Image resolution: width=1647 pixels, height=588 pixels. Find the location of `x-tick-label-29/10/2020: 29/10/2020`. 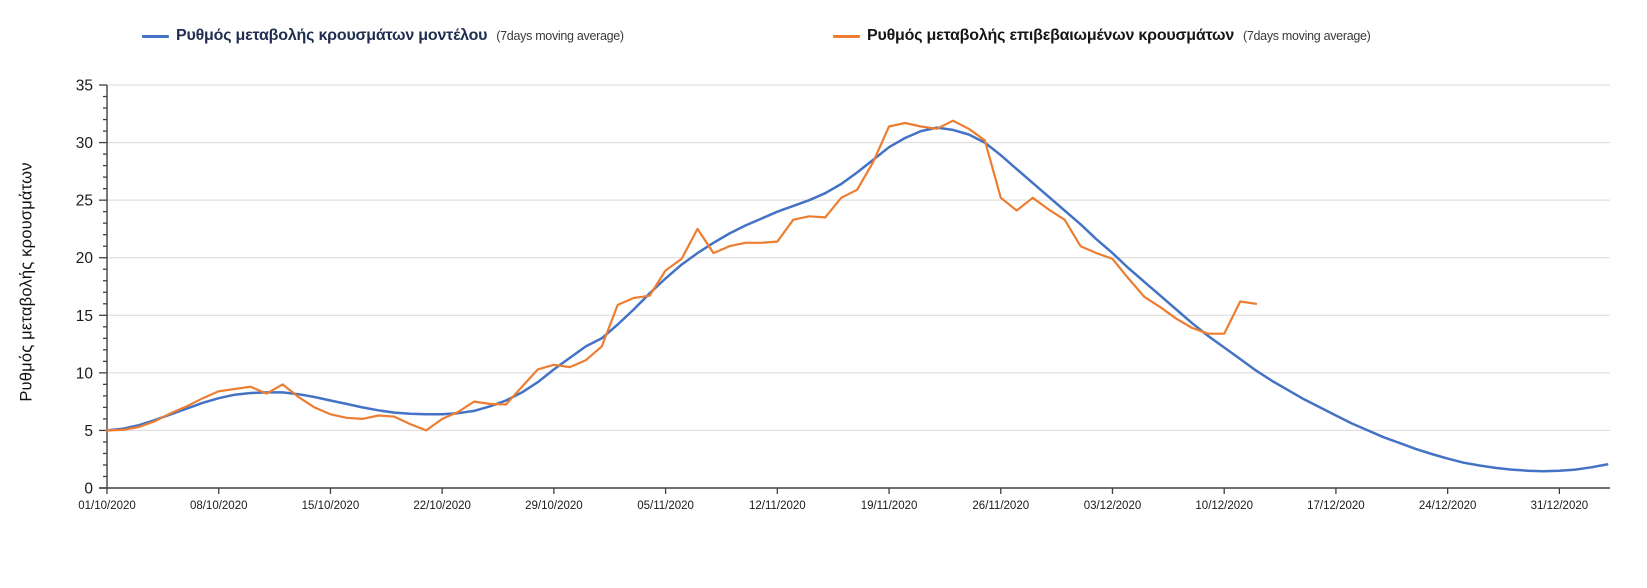

x-tick-label-29/10/2020: 29/10/2020 is located at coordinates (554, 506).